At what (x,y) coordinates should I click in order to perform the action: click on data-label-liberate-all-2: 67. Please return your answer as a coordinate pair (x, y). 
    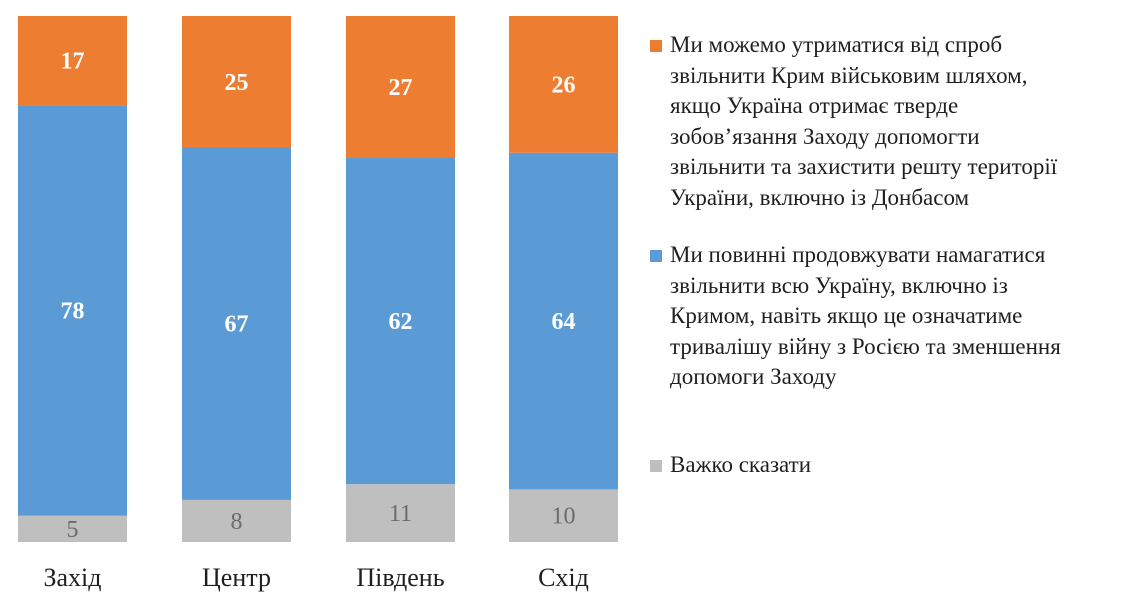
    Looking at the image, I should click on (237, 325).